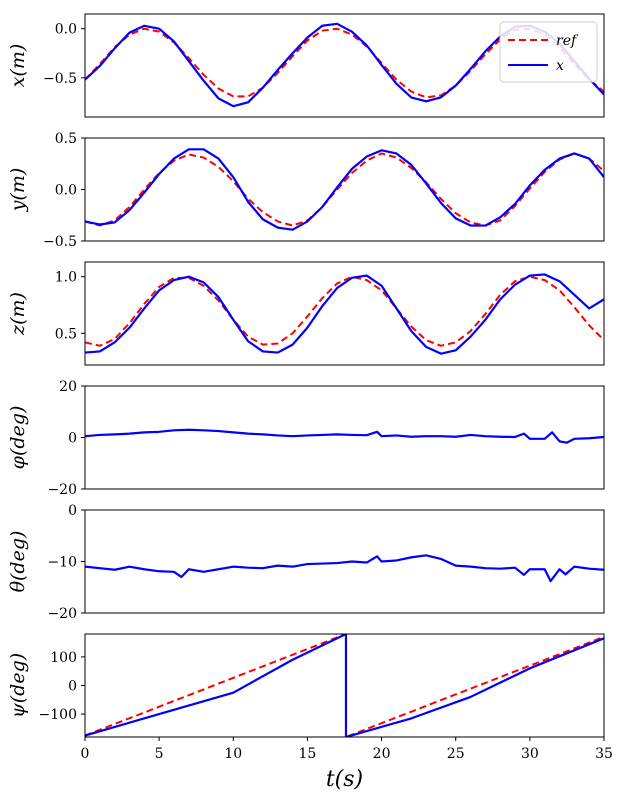 Image resolution: width=623 pixels, height=806 pixels. I want to click on y-axis-label: y(m), so click(18, 190).